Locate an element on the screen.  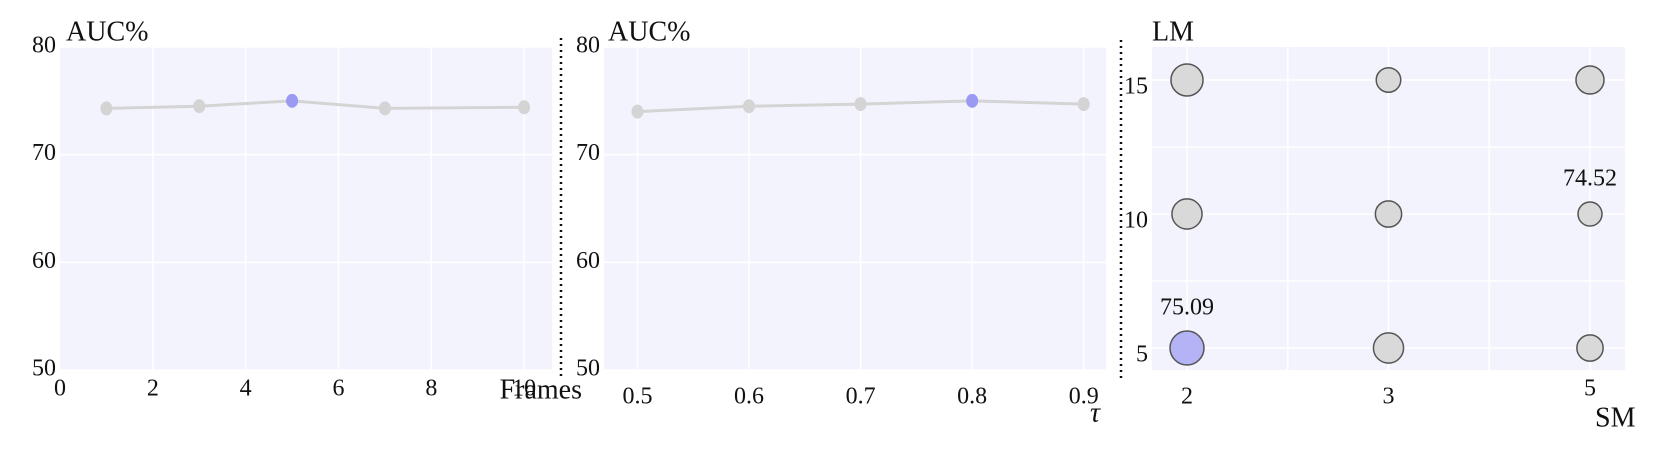
x-tick-label: 5 is located at coordinates (1590, 389).